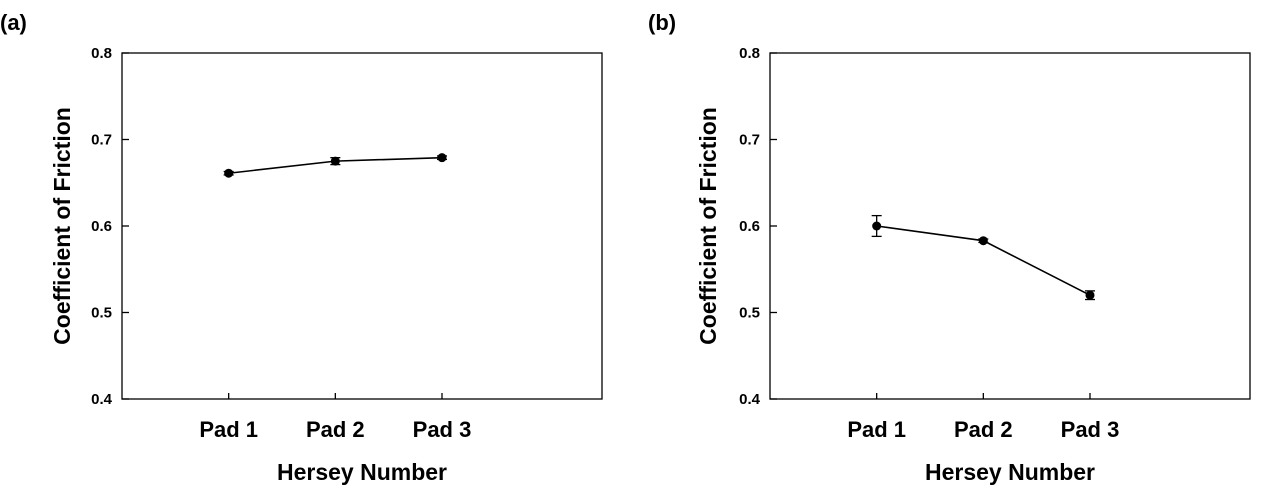 The height and width of the screenshot is (496, 1267). Describe the element at coordinates (1090, 429) in the screenshot. I see `x-category-label-b: Pad 3` at that location.